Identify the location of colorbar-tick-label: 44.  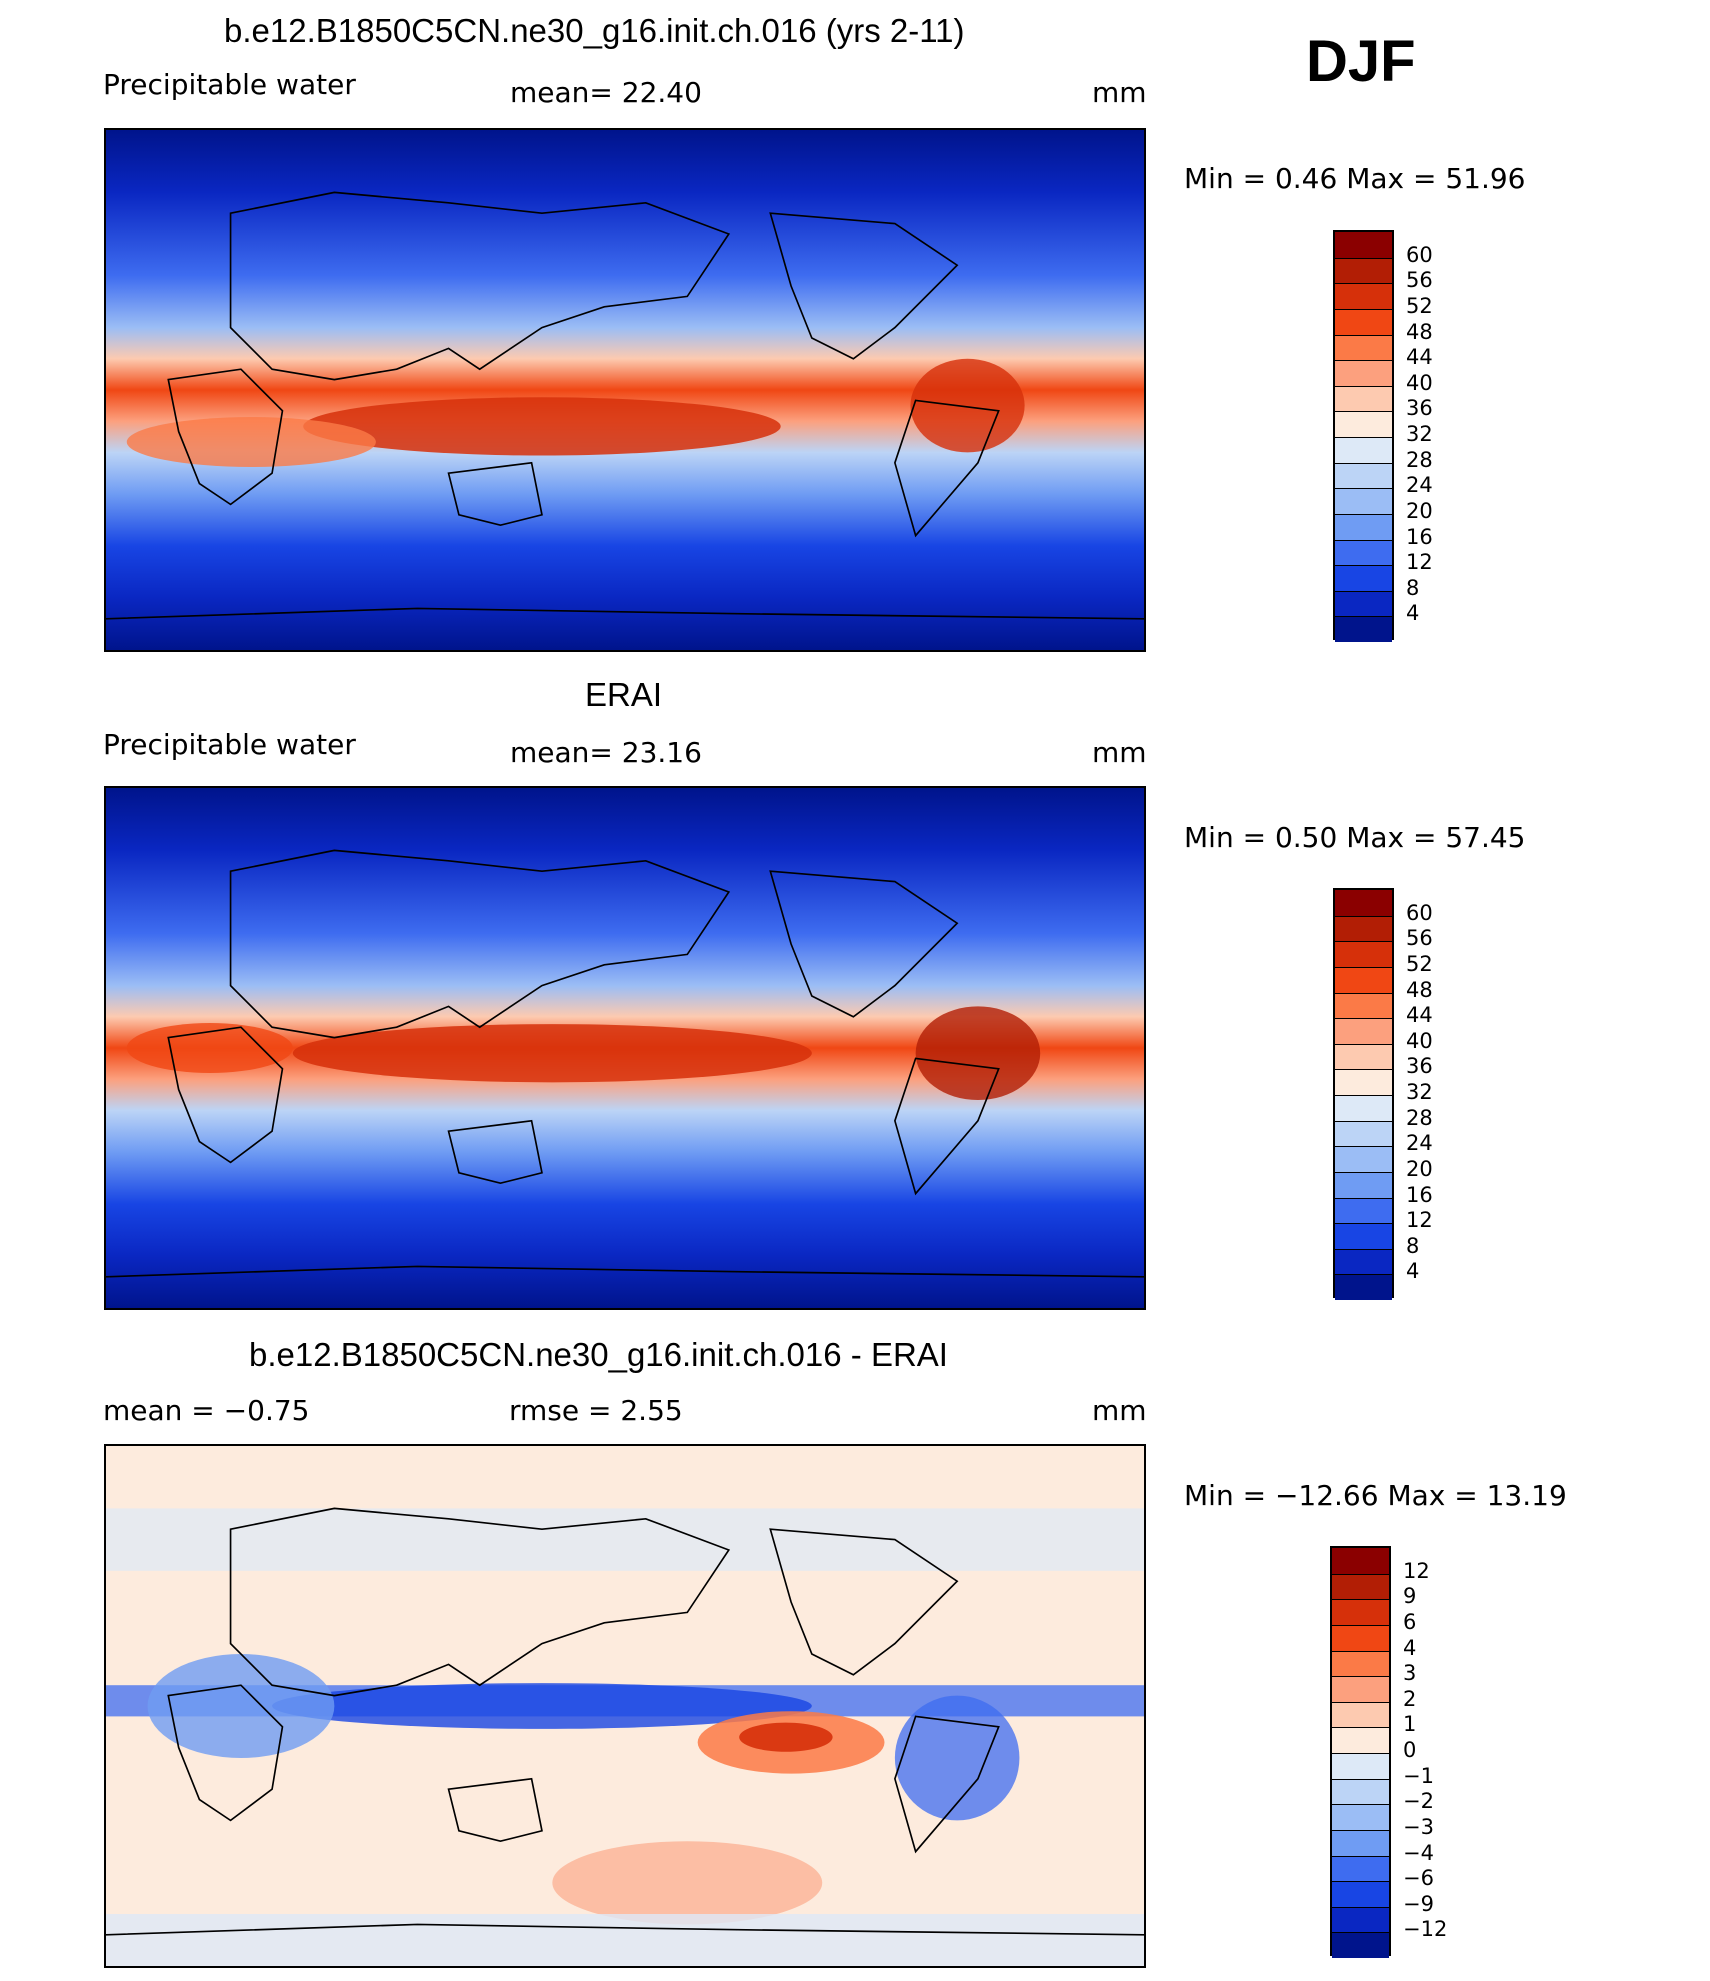
(1419, 1015).